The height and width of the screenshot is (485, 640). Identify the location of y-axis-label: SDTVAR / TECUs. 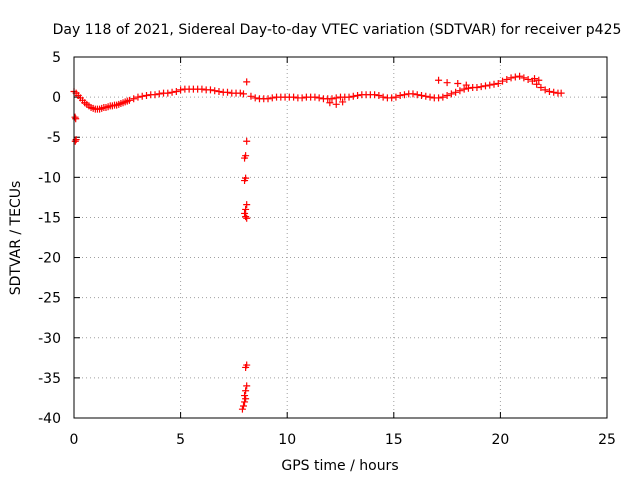
(16, 238).